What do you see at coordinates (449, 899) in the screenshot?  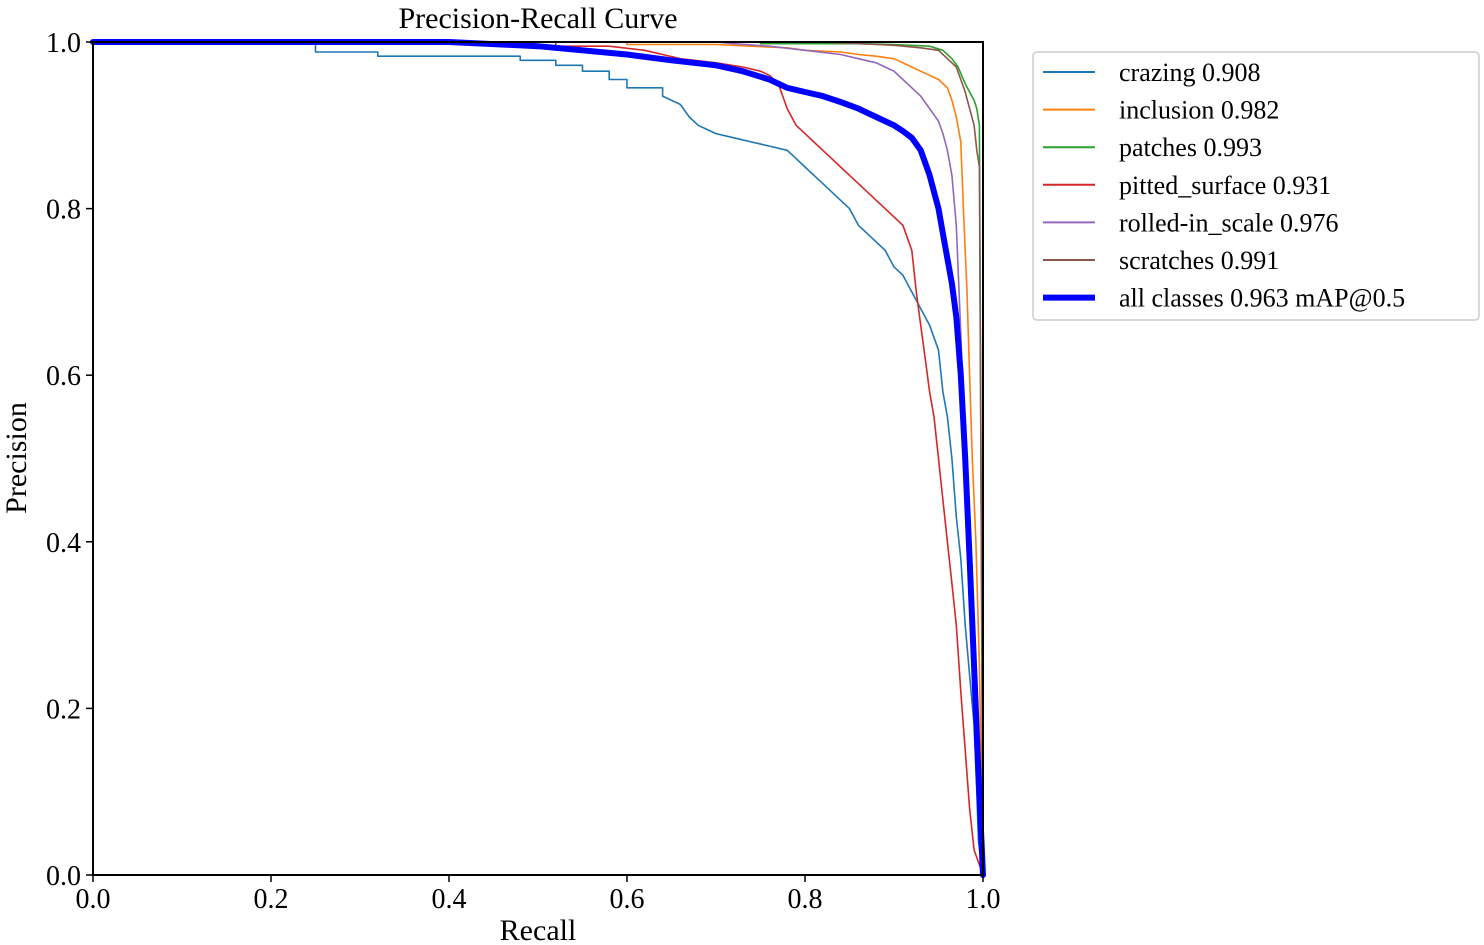 I see `x-tick-label: 0.4` at bounding box center [449, 899].